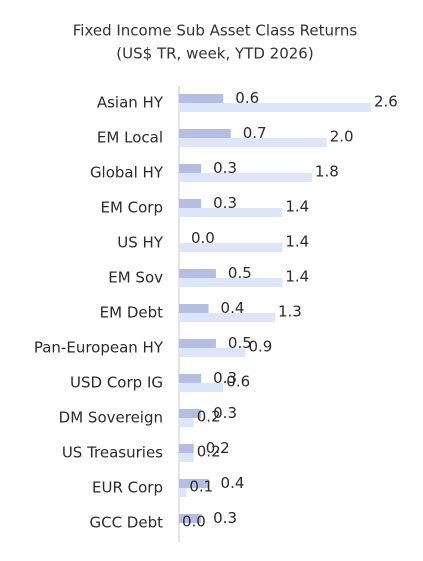 The width and height of the screenshot is (423, 561). I want to click on y-tick-label: GCC Debt, so click(126, 523).